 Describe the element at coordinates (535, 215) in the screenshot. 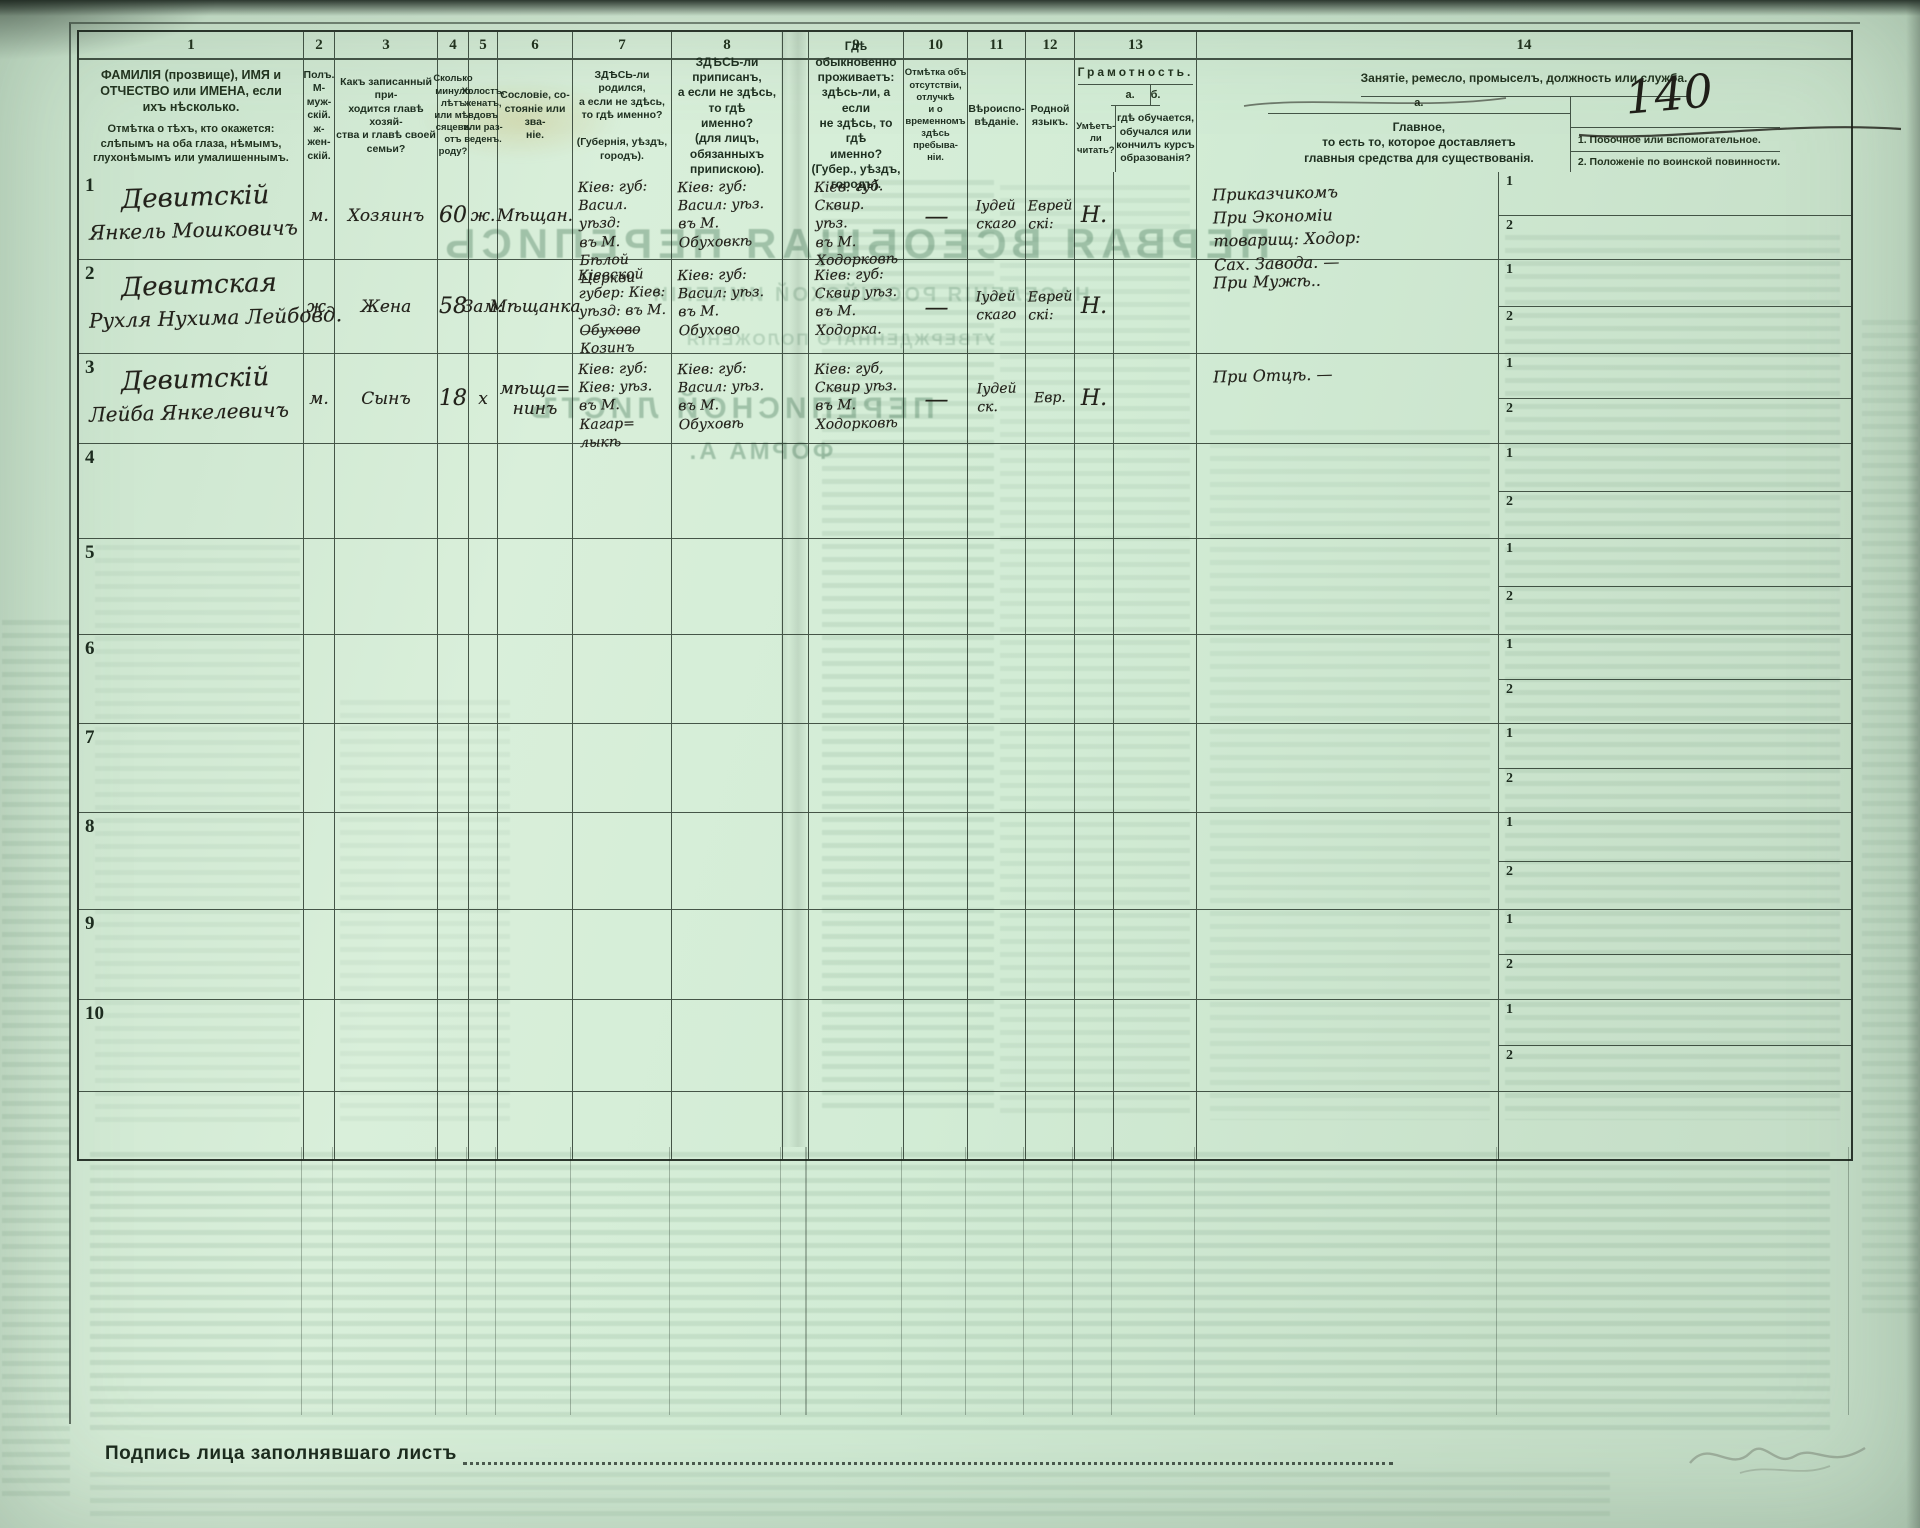

I see `handwritten-estate: Мѣщан.` at that location.